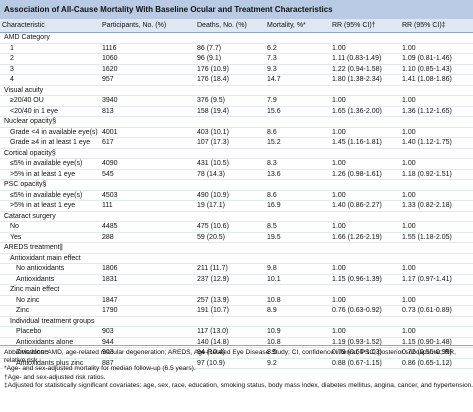  I want to click on cell: 288, so click(108, 237).